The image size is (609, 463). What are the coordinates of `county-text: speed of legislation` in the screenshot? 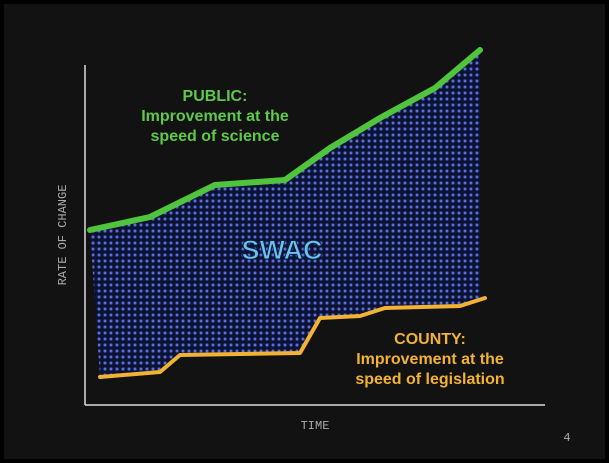 It's located at (429, 379).